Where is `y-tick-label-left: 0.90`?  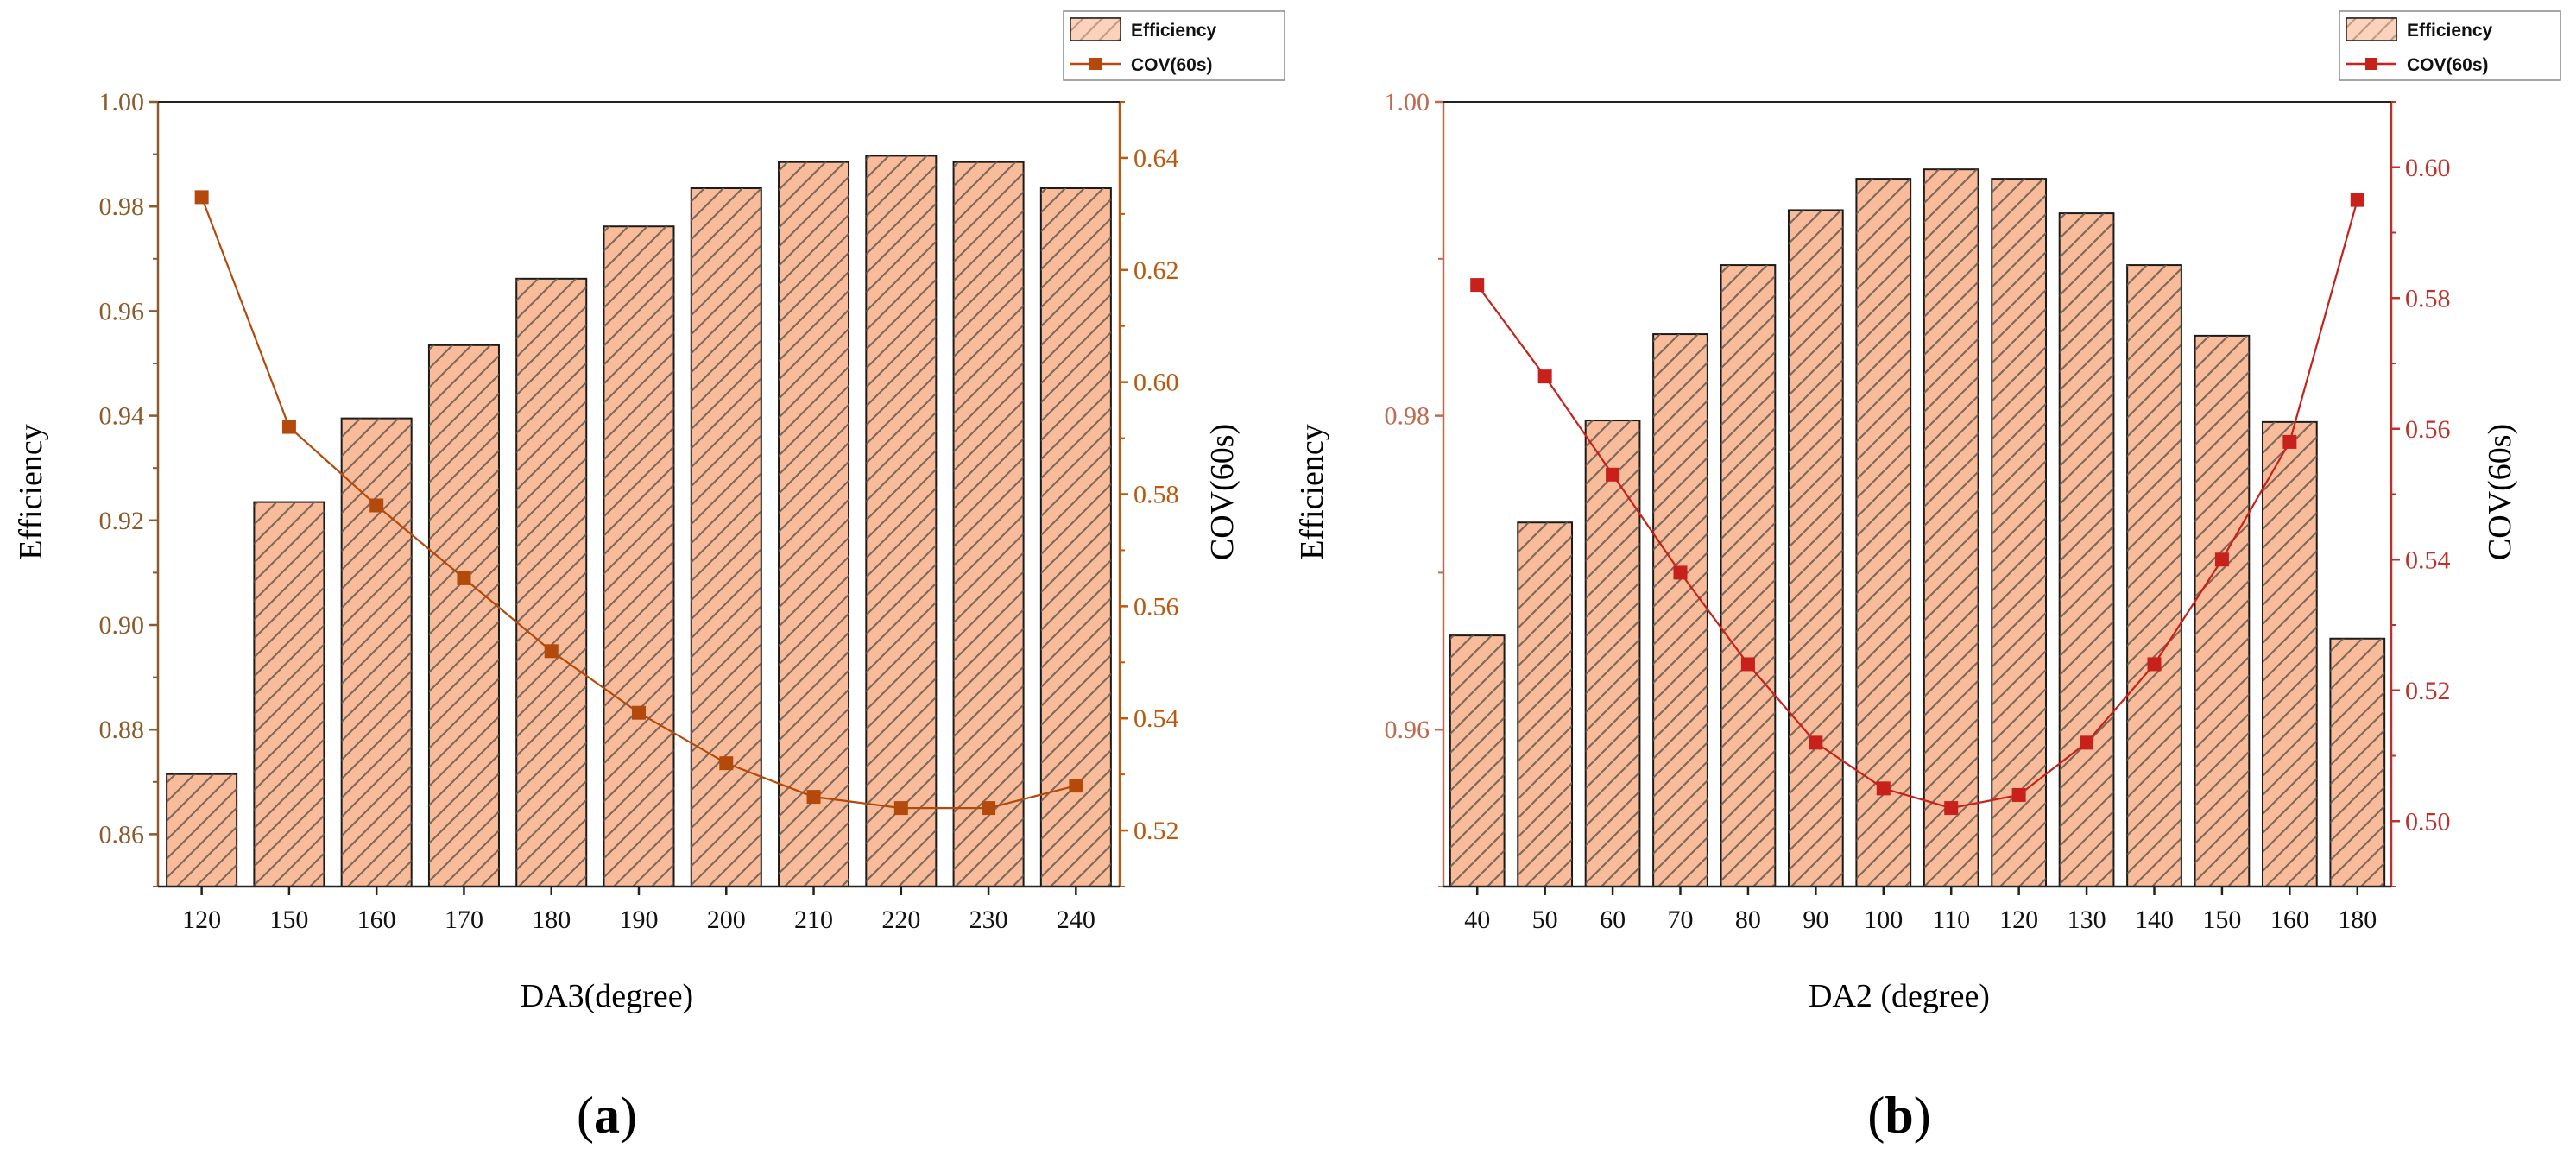
y-tick-label-left: 0.90 is located at coordinates (122, 625).